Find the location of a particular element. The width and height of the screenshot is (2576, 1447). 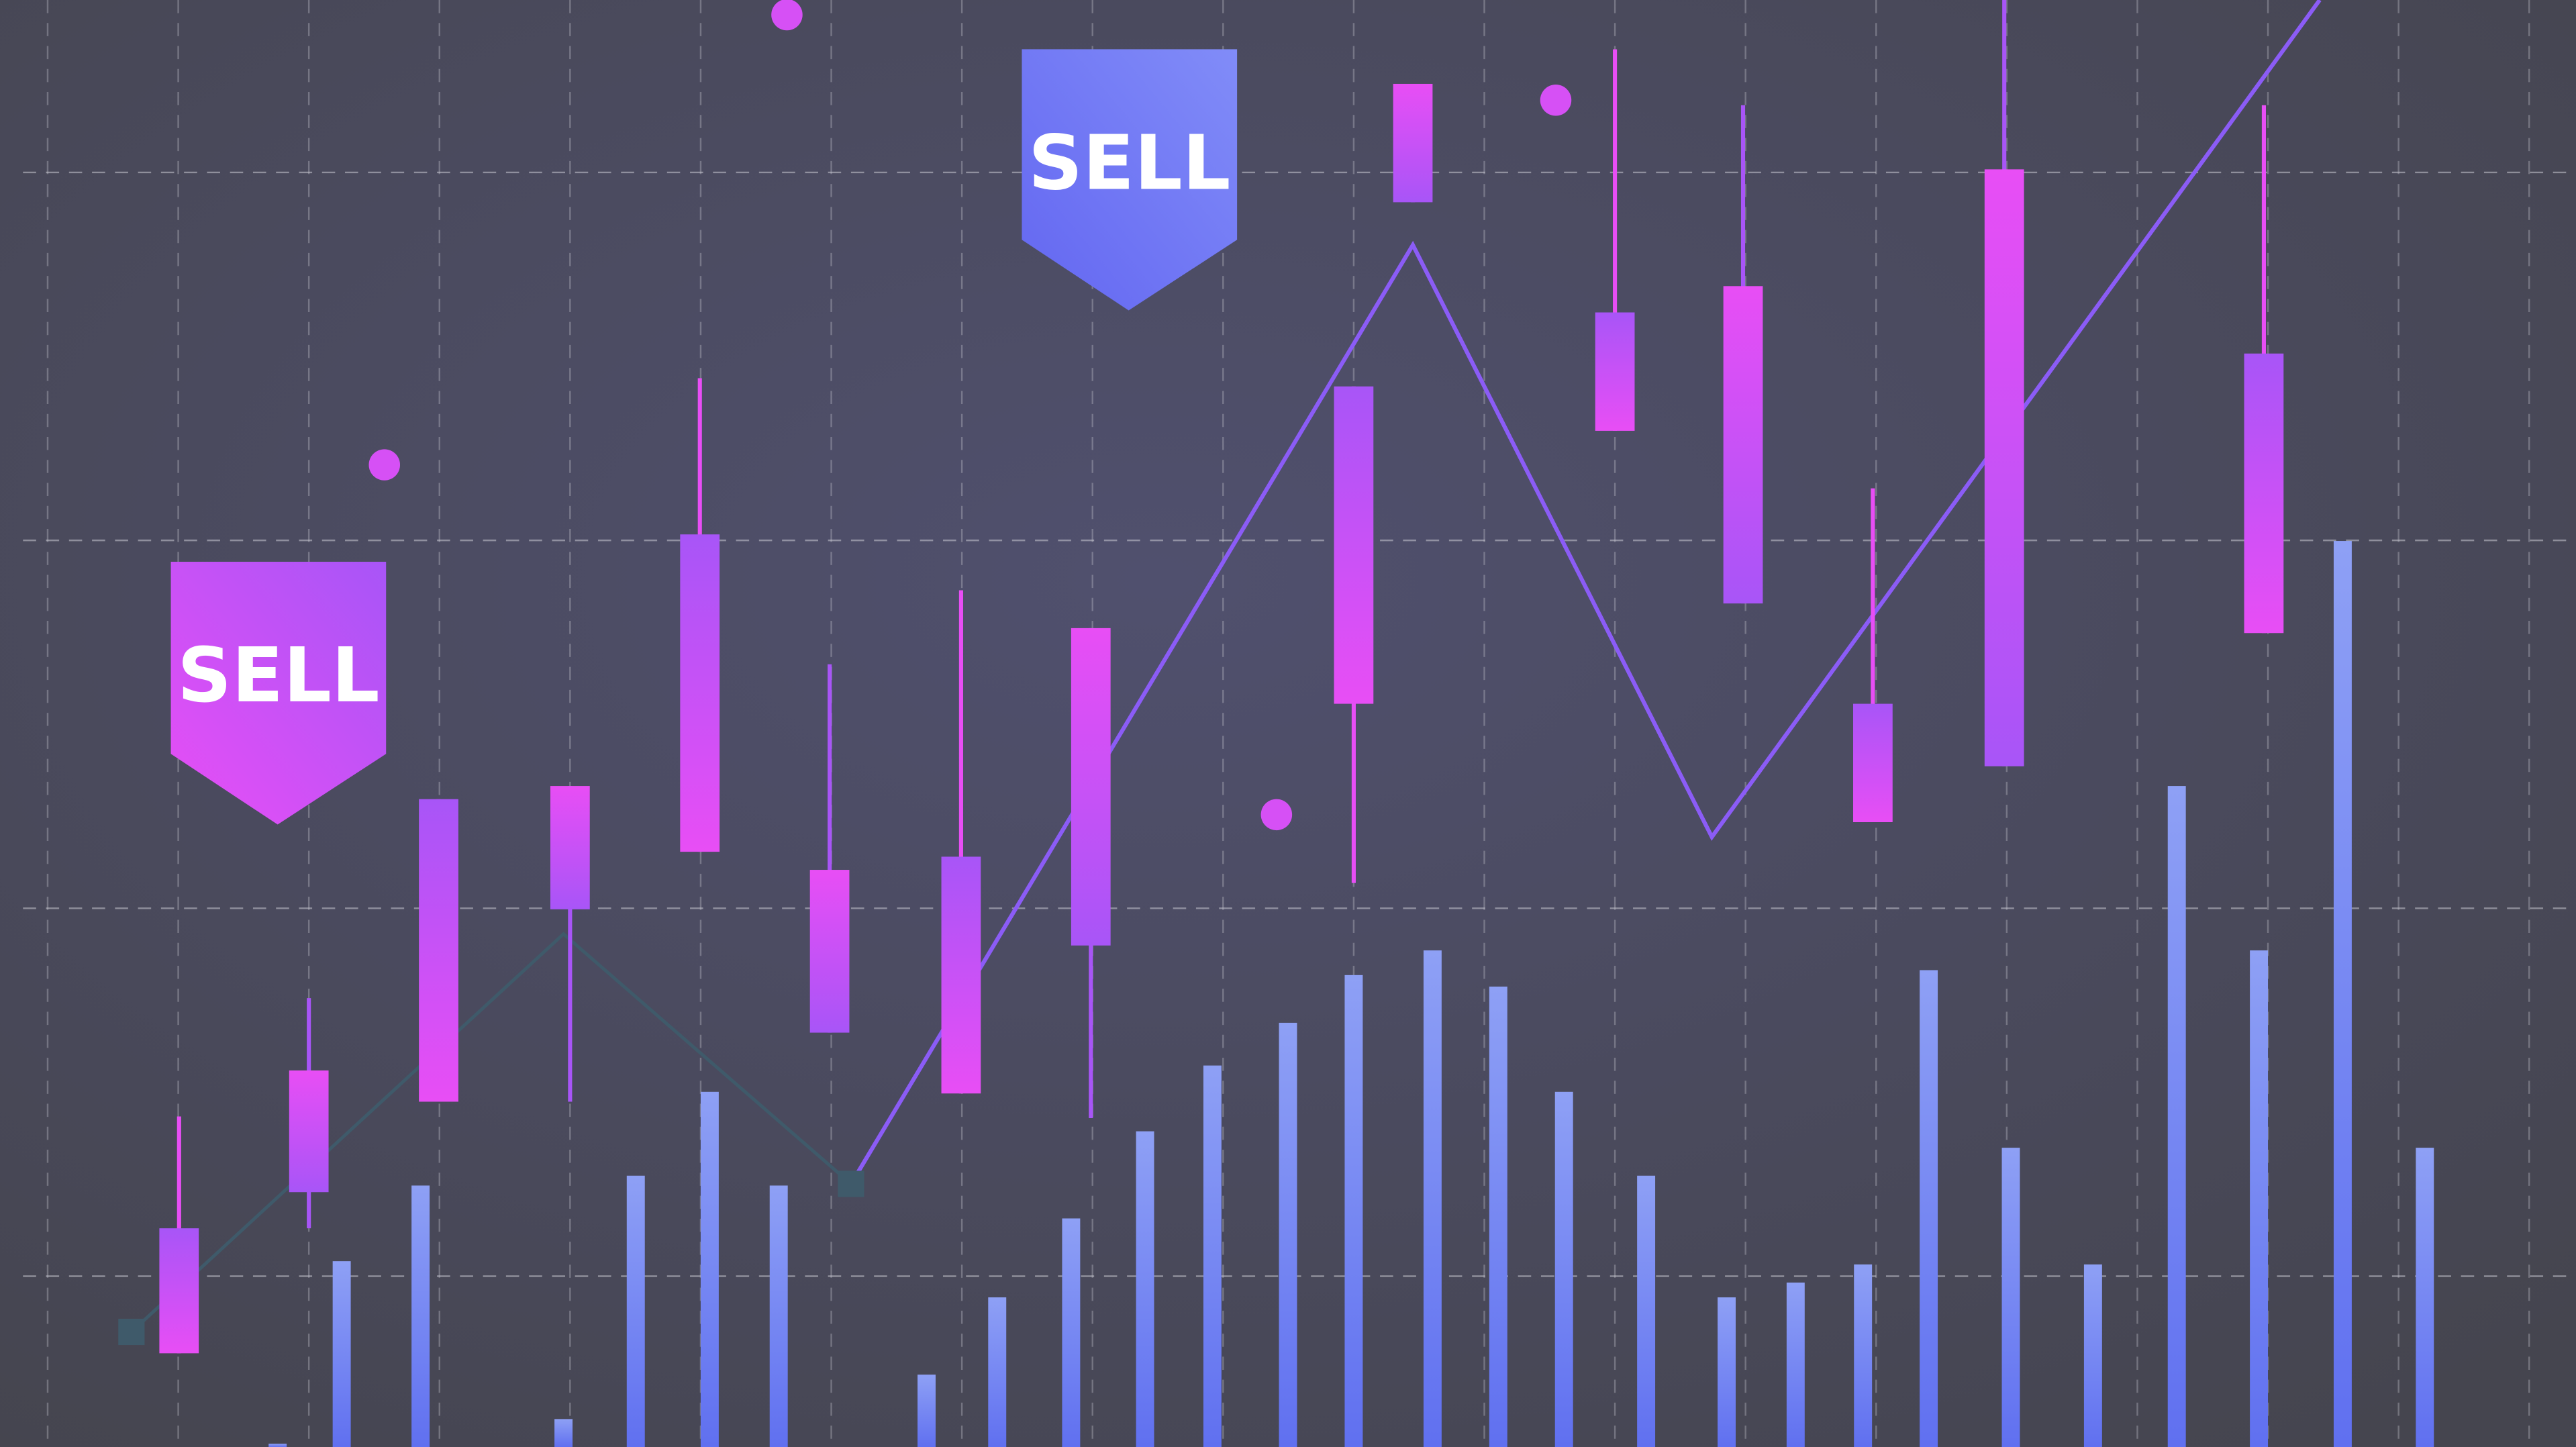

sell-badge-left-label: SELL is located at coordinates (278, 676).